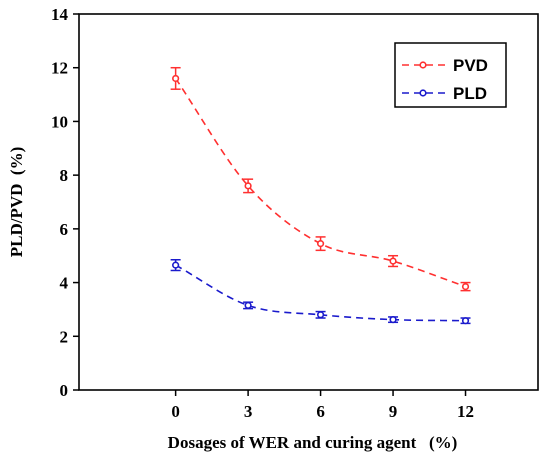 The image size is (550, 466). I want to click on y-tick-label: 8, so click(64, 175).